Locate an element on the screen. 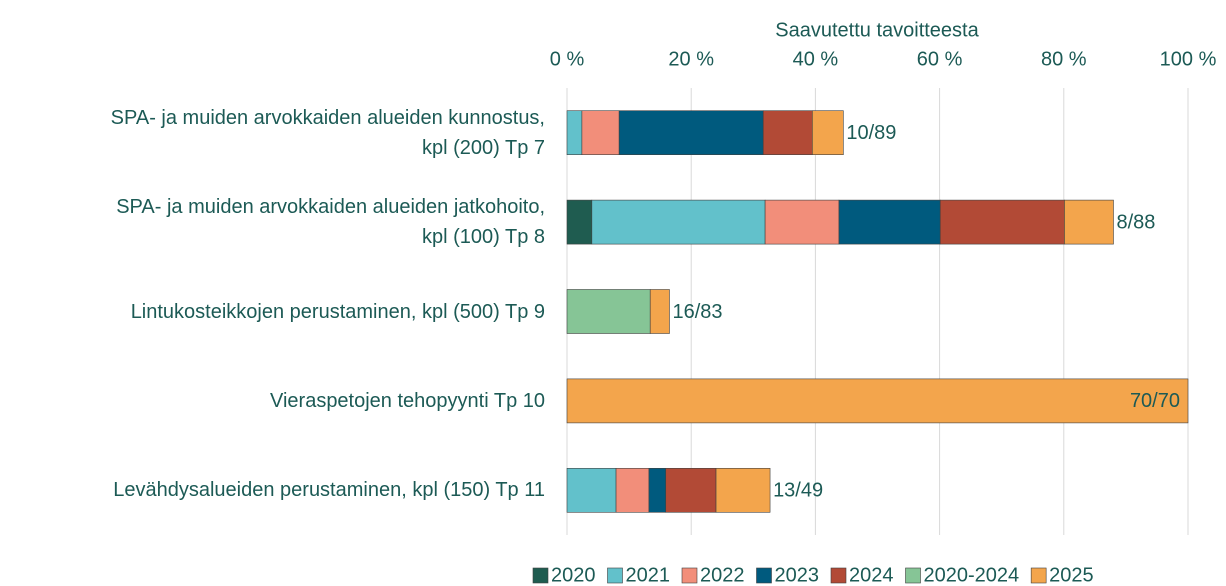  bar-label: 16/83 is located at coordinates (697, 312).